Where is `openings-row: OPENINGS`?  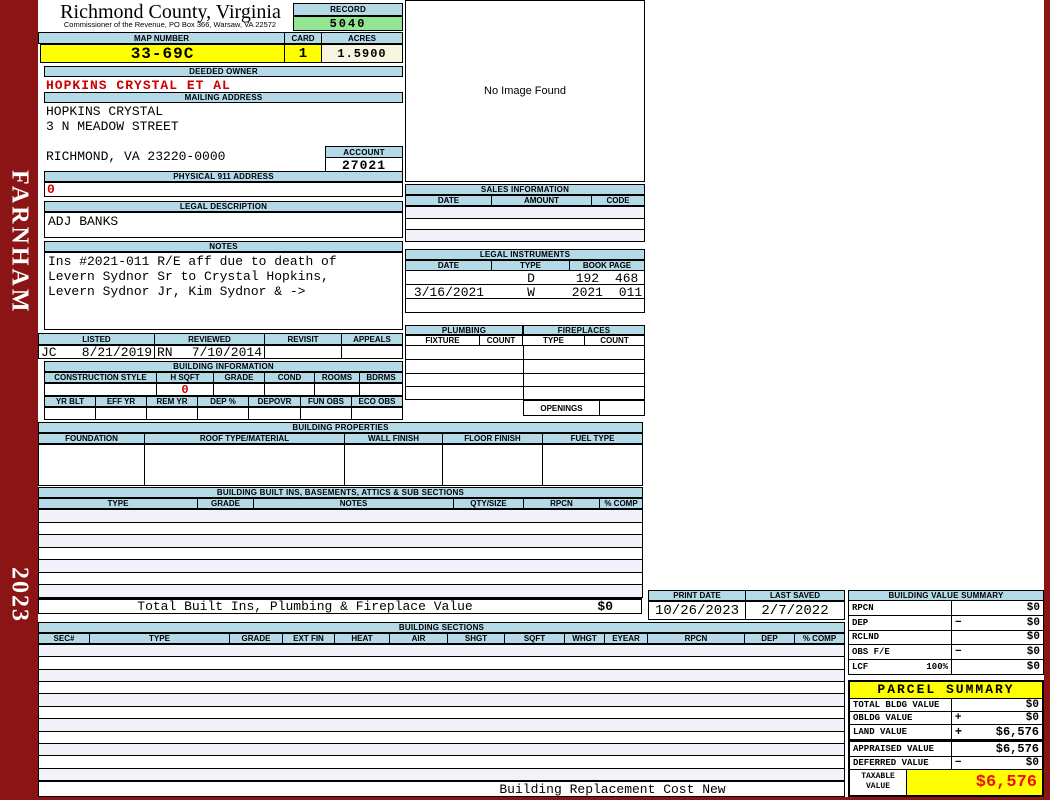
openings-row: OPENINGS is located at coordinates (584, 408).